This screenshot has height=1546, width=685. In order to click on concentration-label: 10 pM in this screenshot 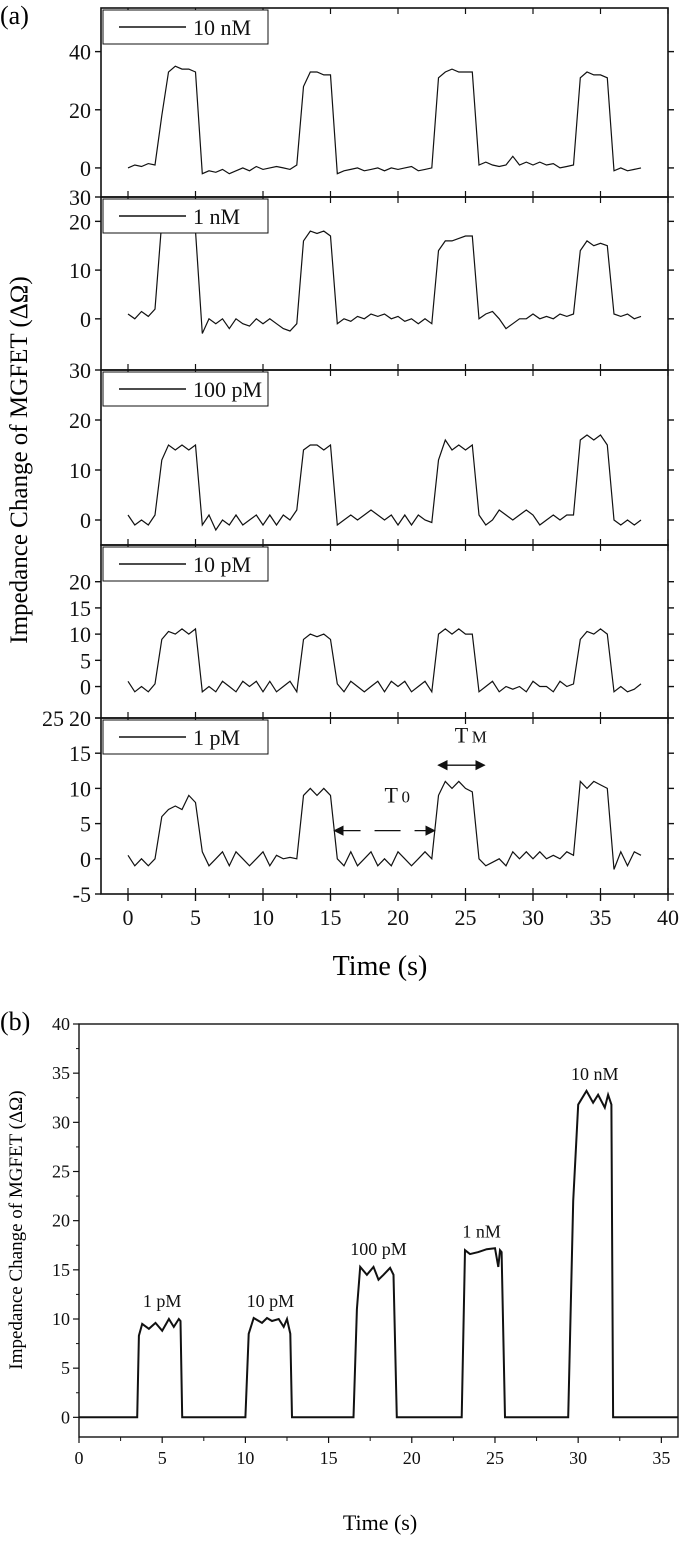, I will do `click(271, 1301)`.